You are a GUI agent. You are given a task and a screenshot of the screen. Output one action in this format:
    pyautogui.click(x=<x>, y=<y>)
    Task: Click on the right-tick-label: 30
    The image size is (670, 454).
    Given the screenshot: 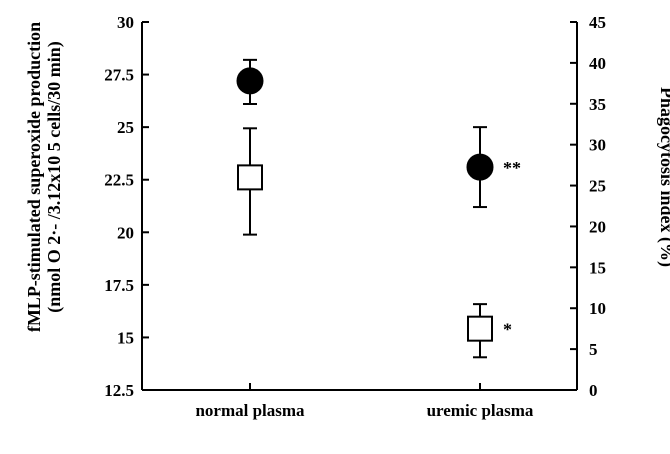 What is the action you would take?
    pyautogui.click(x=597, y=145)
    